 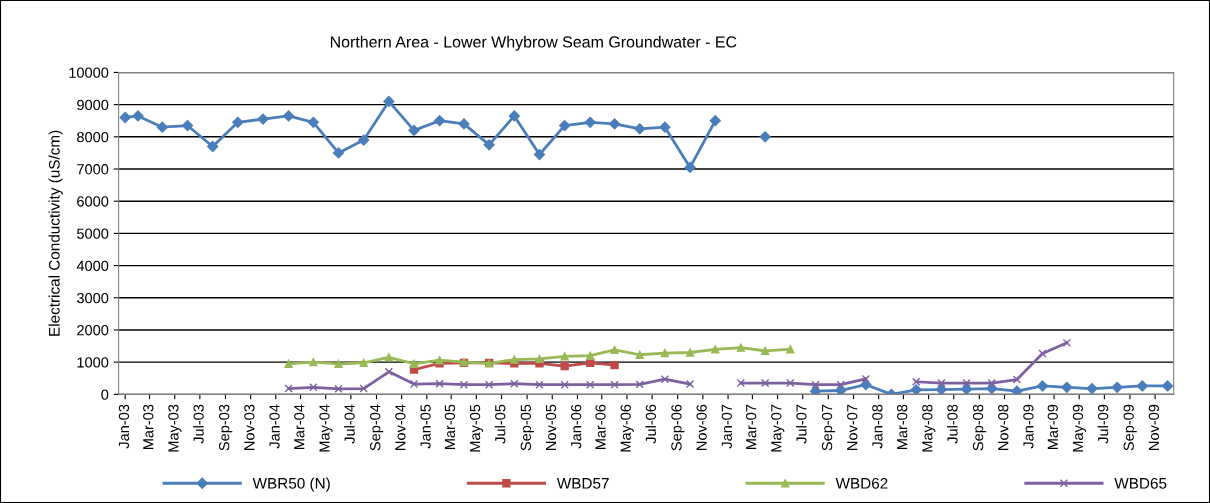 What do you see at coordinates (551, 427) in the screenshot?
I see `x-tick-label: Nov-05` at bounding box center [551, 427].